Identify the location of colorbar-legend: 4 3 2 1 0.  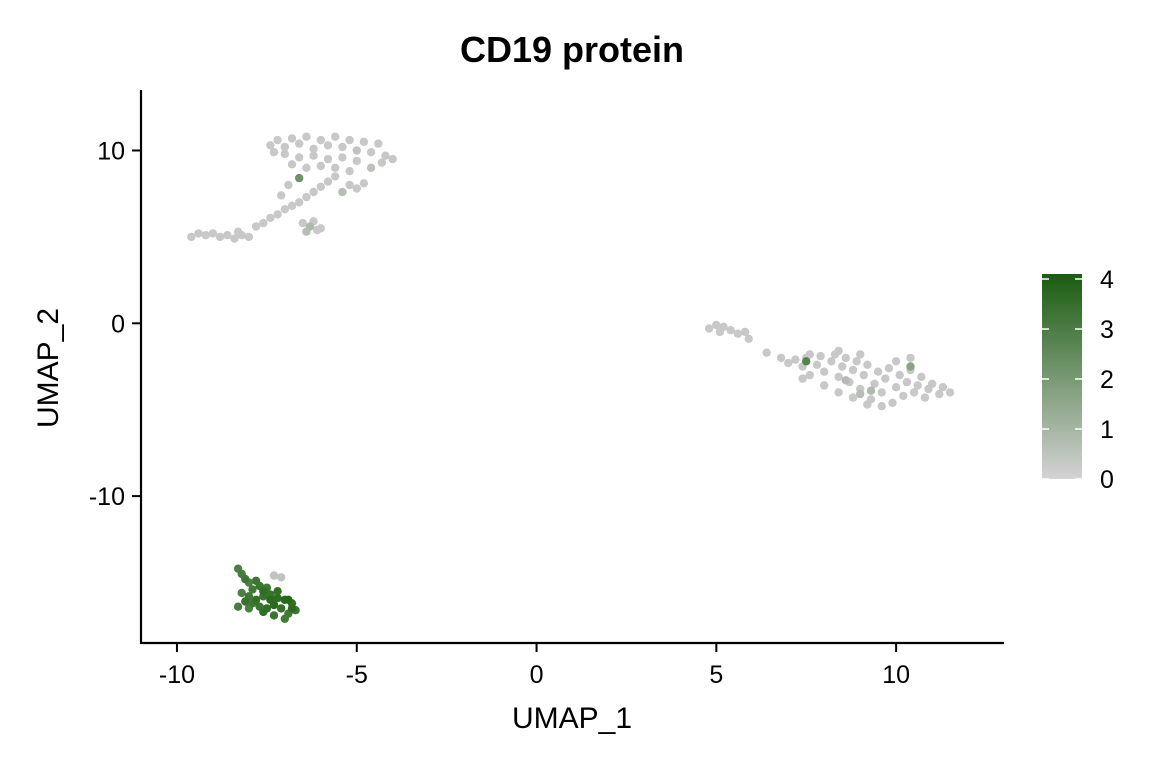
(1078, 380).